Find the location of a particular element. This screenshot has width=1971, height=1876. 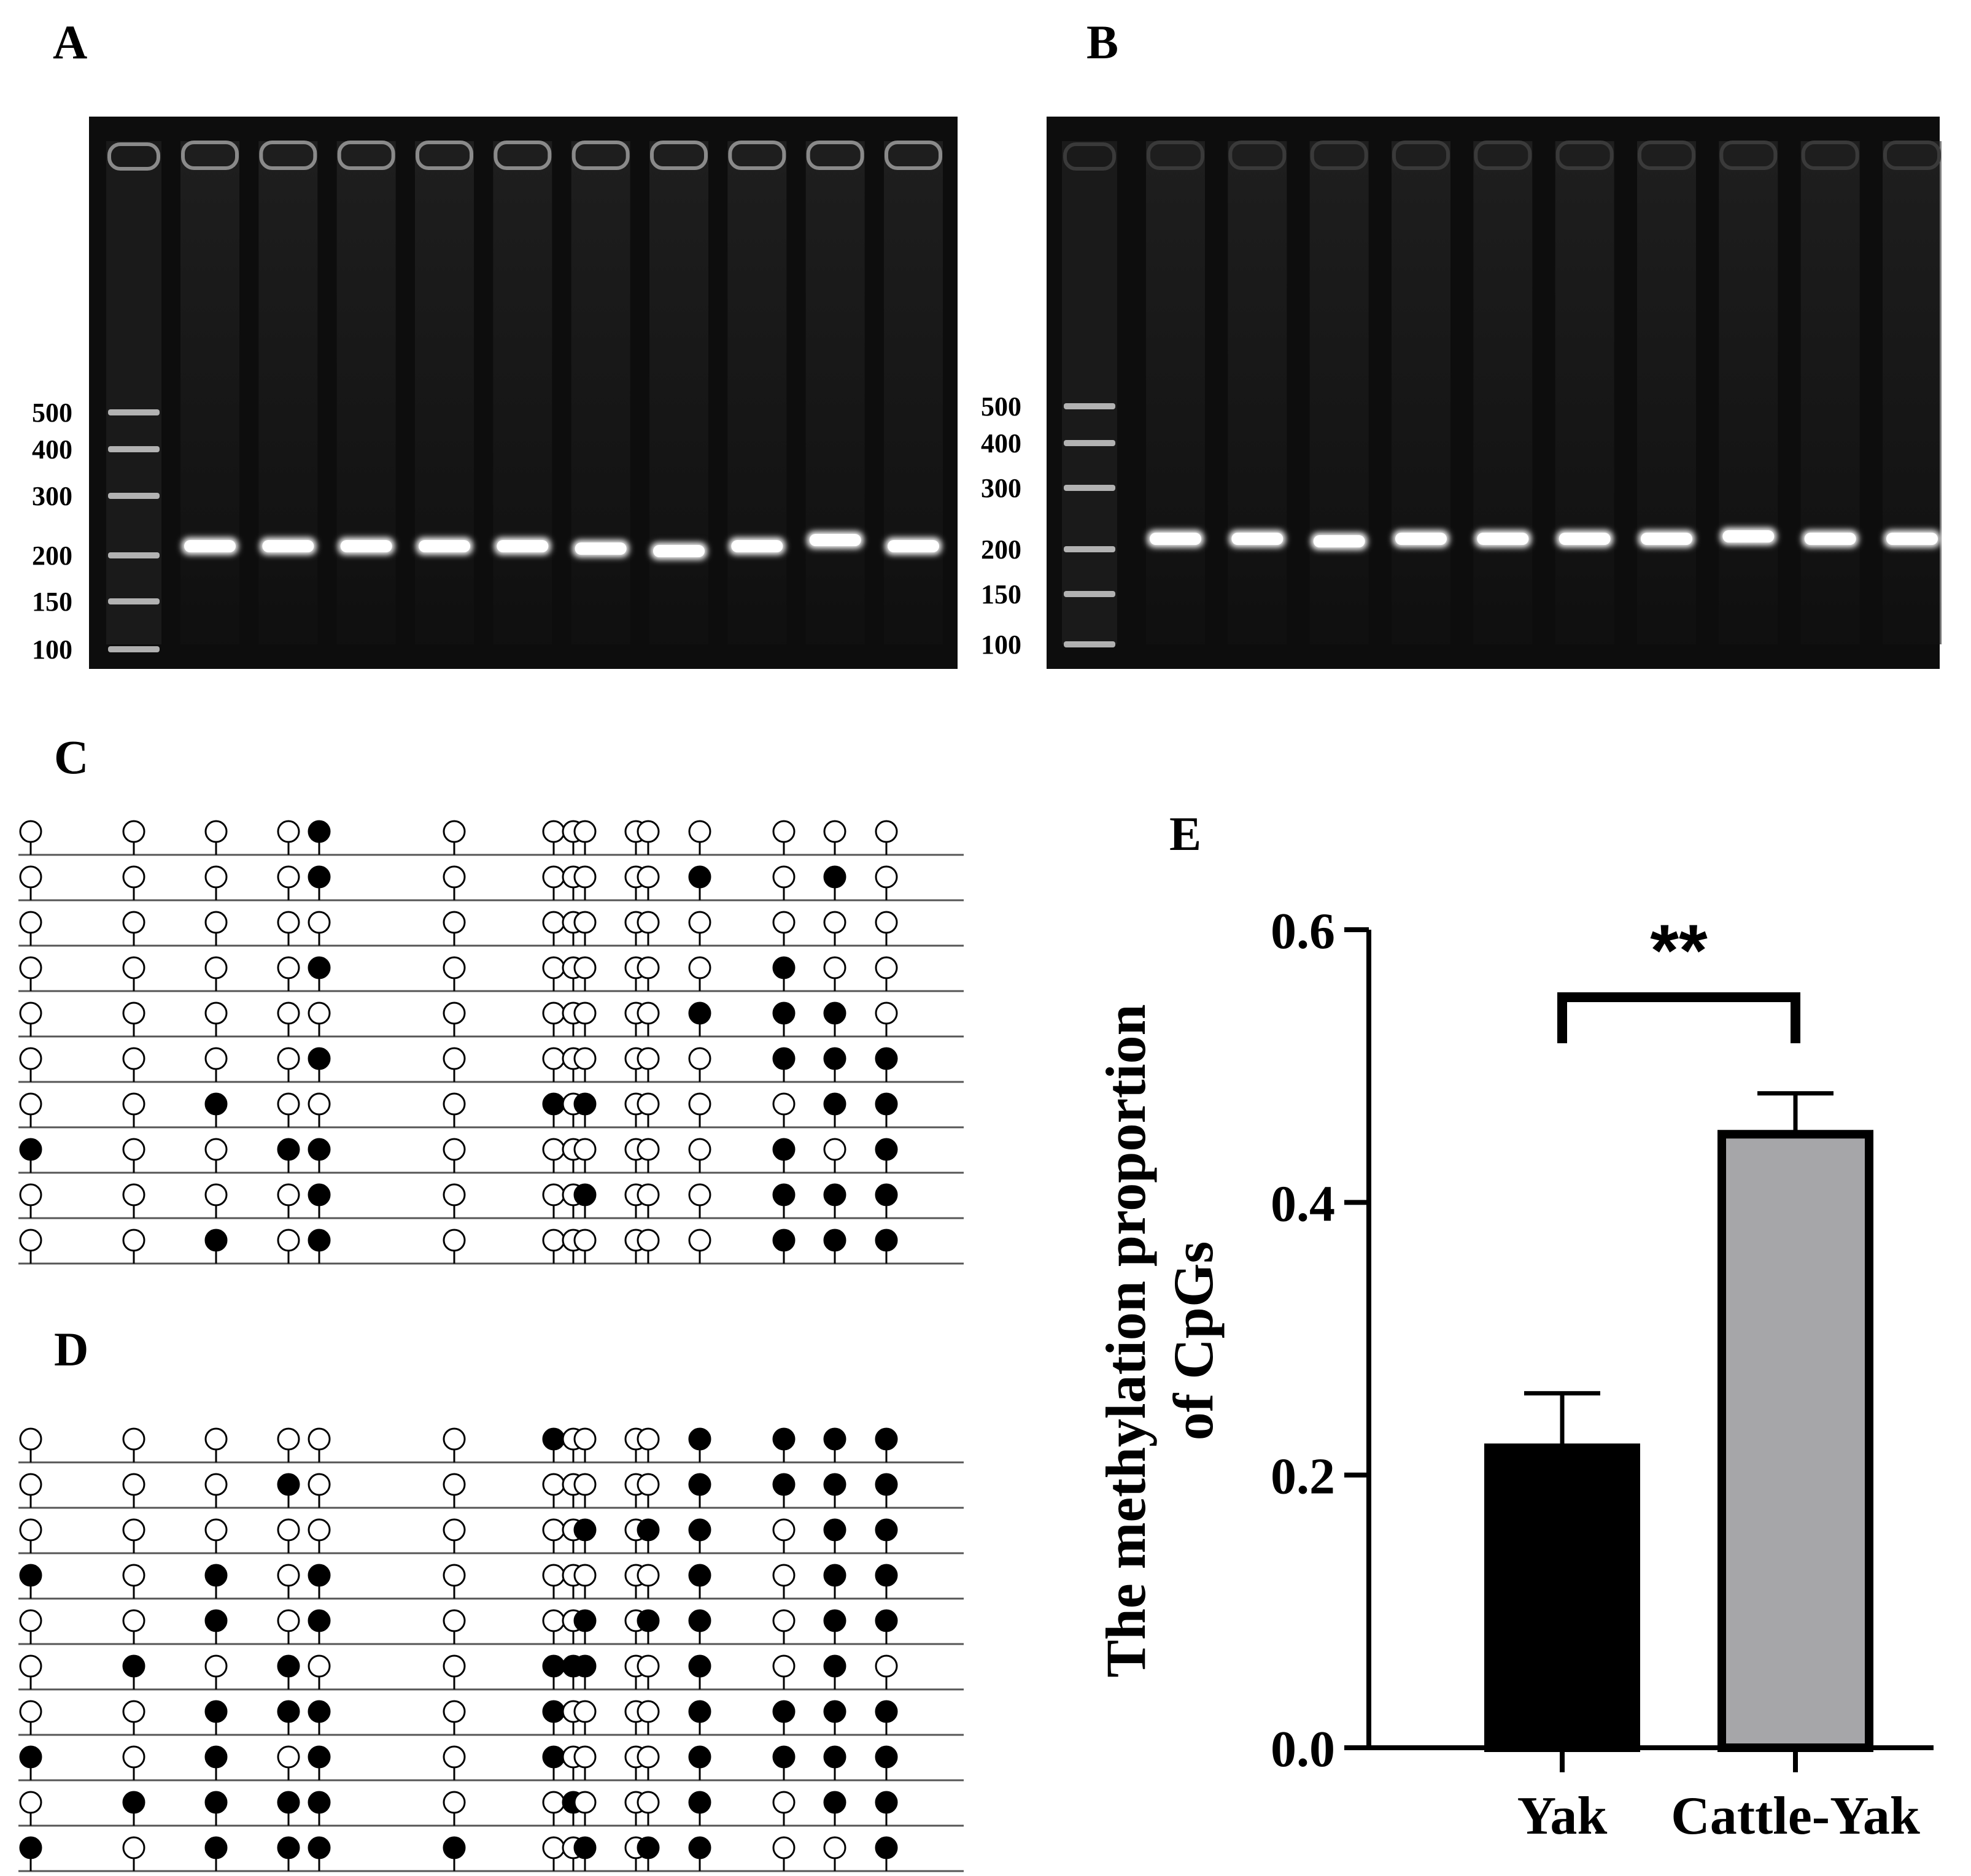

gel-b-bp-label: 400 is located at coordinates (1001, 443).